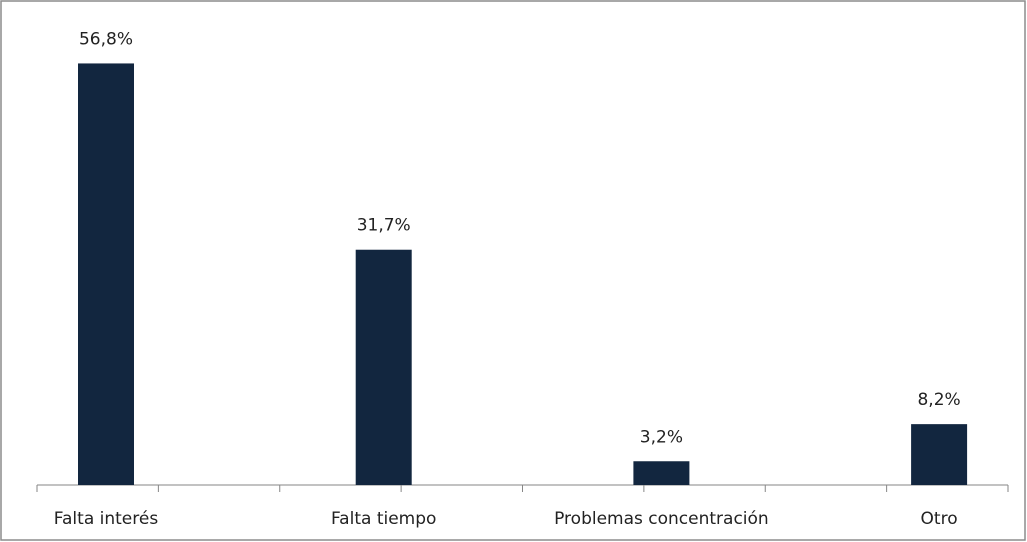 Image resolution: width=1027 pixels, height=542 pixels. Describe the element at coordinates (384, 226) in the screenshot. I see `value-label: 31,7%` at that location.